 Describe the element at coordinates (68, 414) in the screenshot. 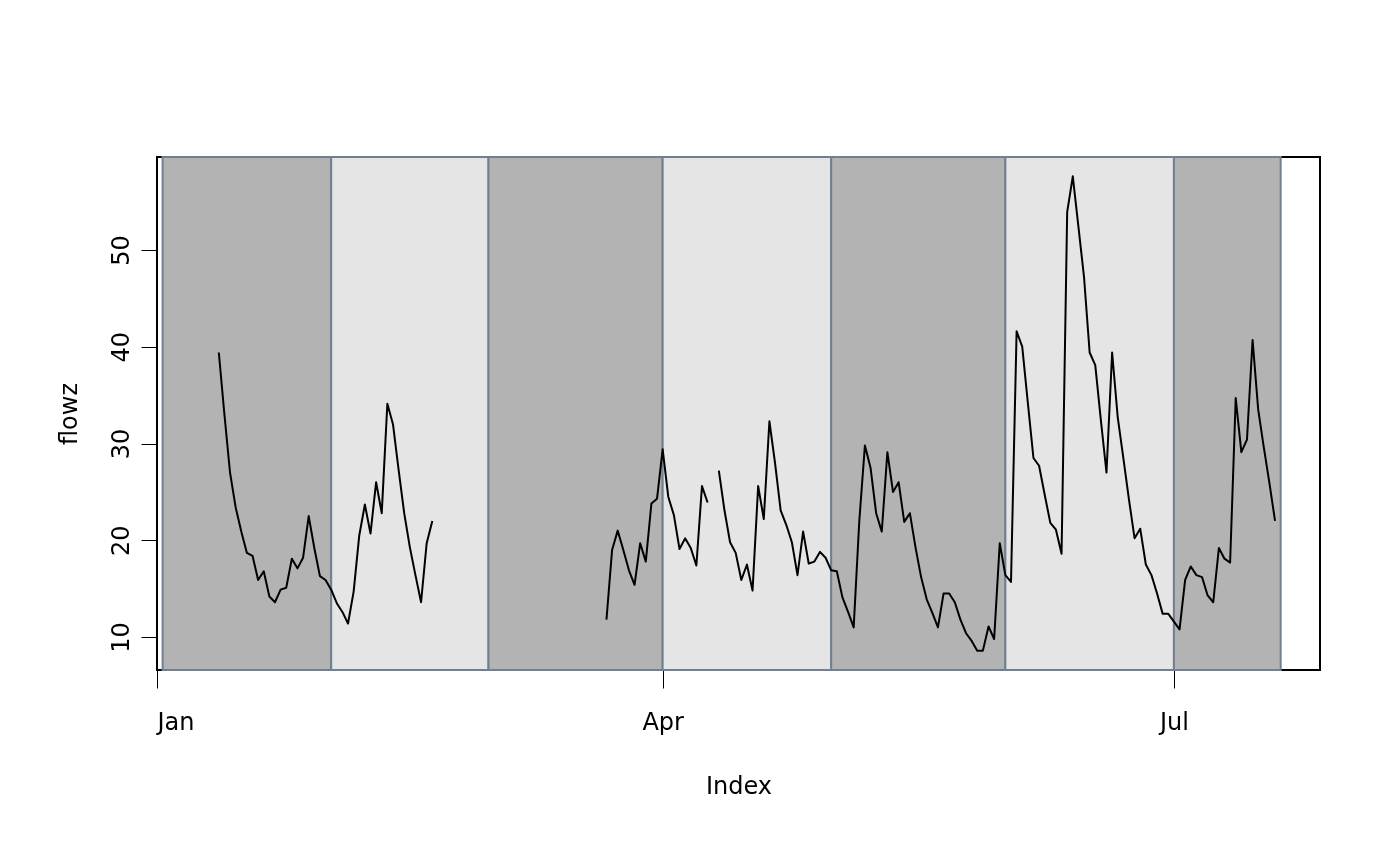

I see `y-axis-title: flowz` at that location.